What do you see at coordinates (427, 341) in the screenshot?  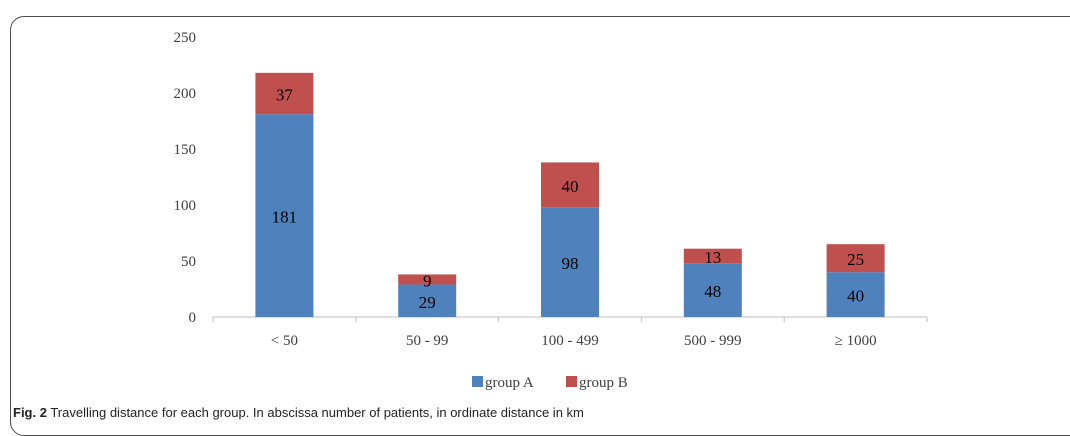 I see `x-tick-label: 50 - 99` at bounding box center [427, 341].